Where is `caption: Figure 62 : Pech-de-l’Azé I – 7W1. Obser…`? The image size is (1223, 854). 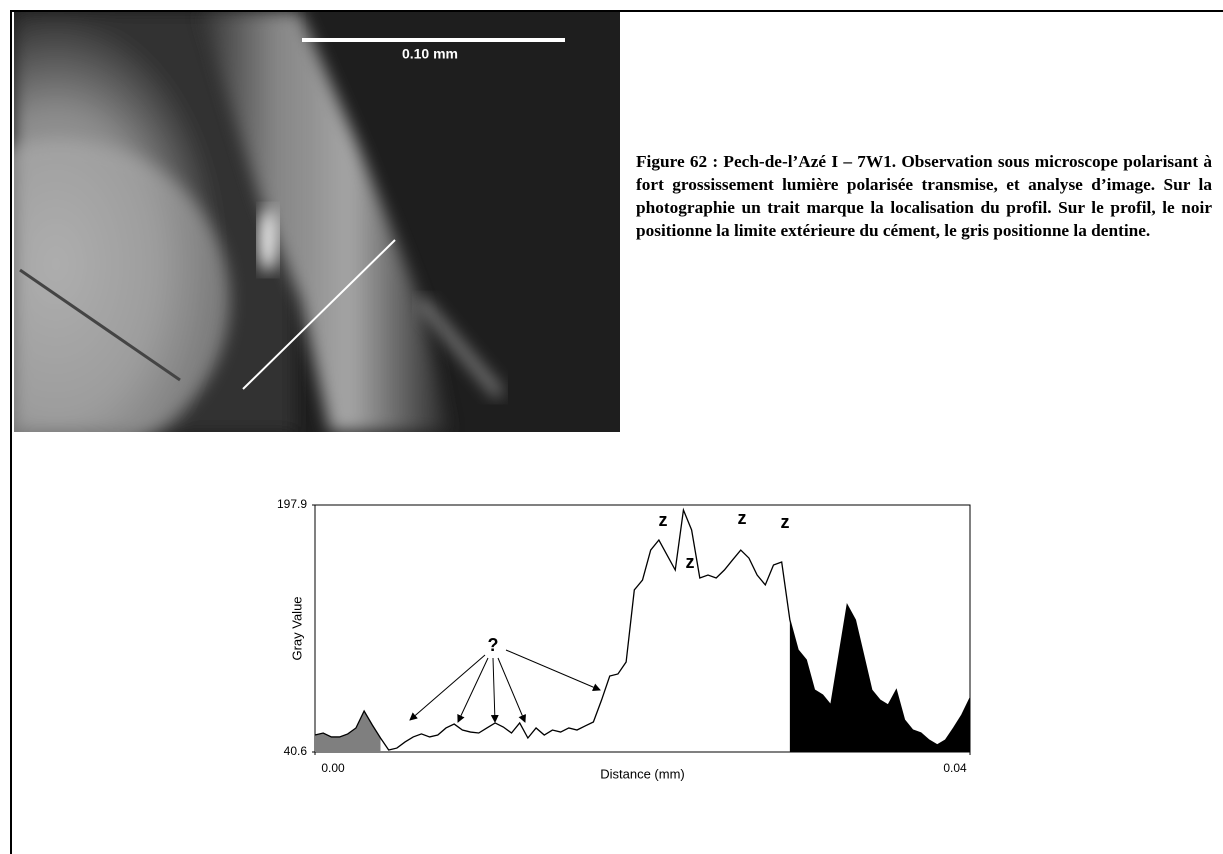
caption: Figure 62 : Pech-de-l’Azé I – 7W1. Obser… is located at coordinates (924, 196).